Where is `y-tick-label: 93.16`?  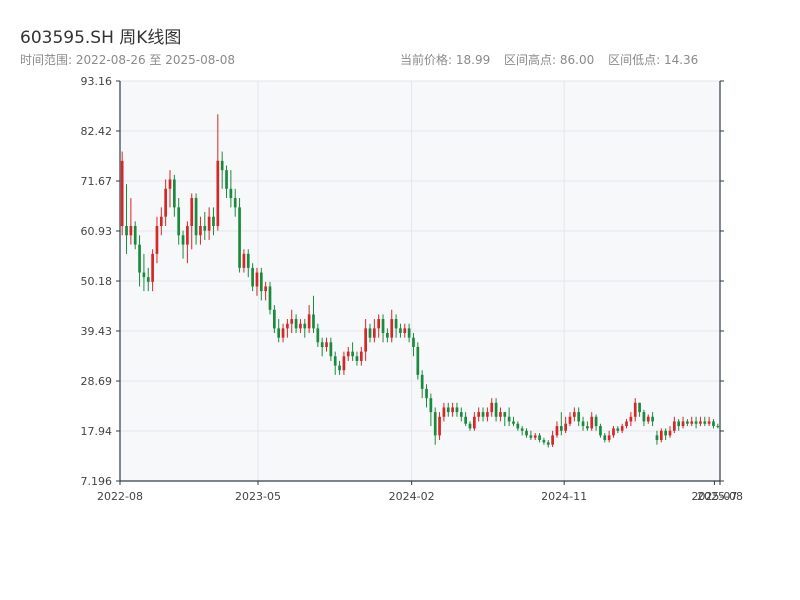 y-tick-label: 93.16 is located at coordinates (97, 81).